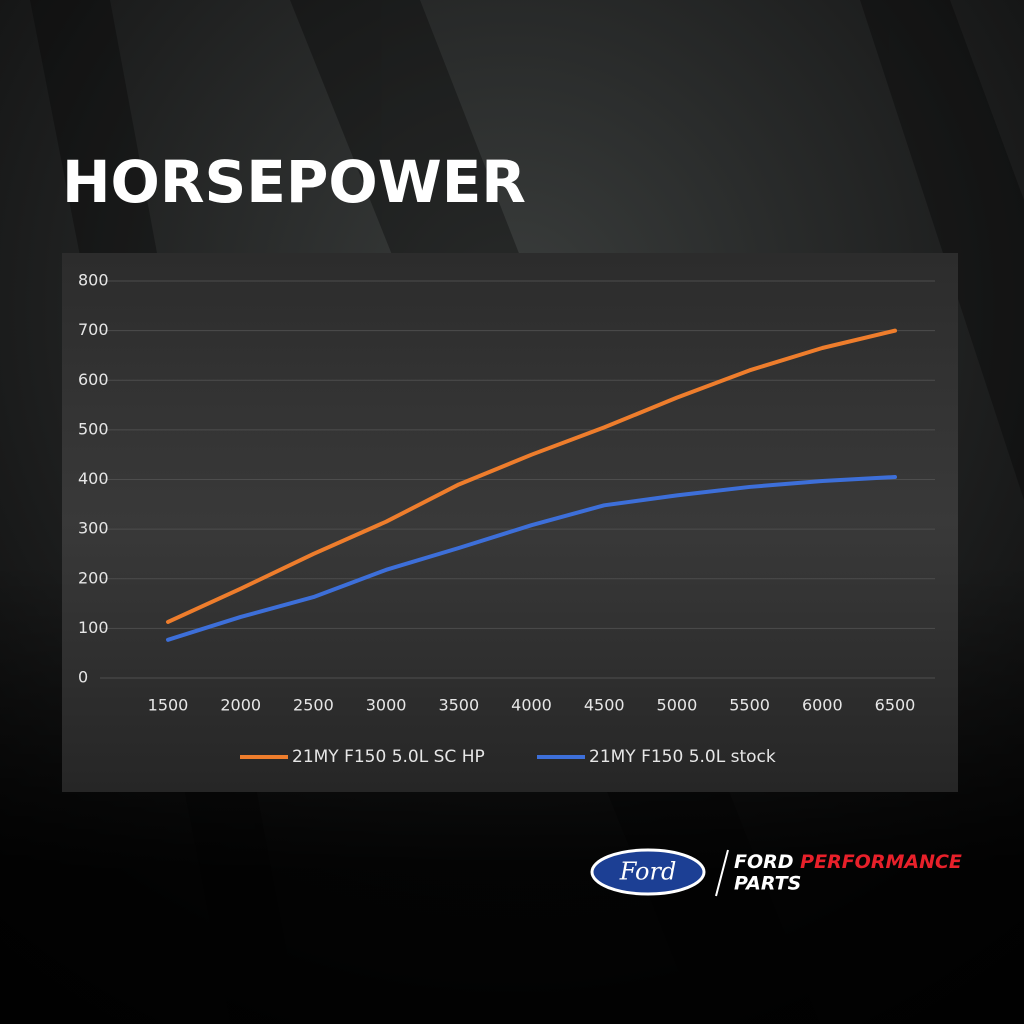 The image size is (1024, 1024). Describe the element at coordinates (764, 862) in the screenshot. I see `brand-ford: FORD` at that location.